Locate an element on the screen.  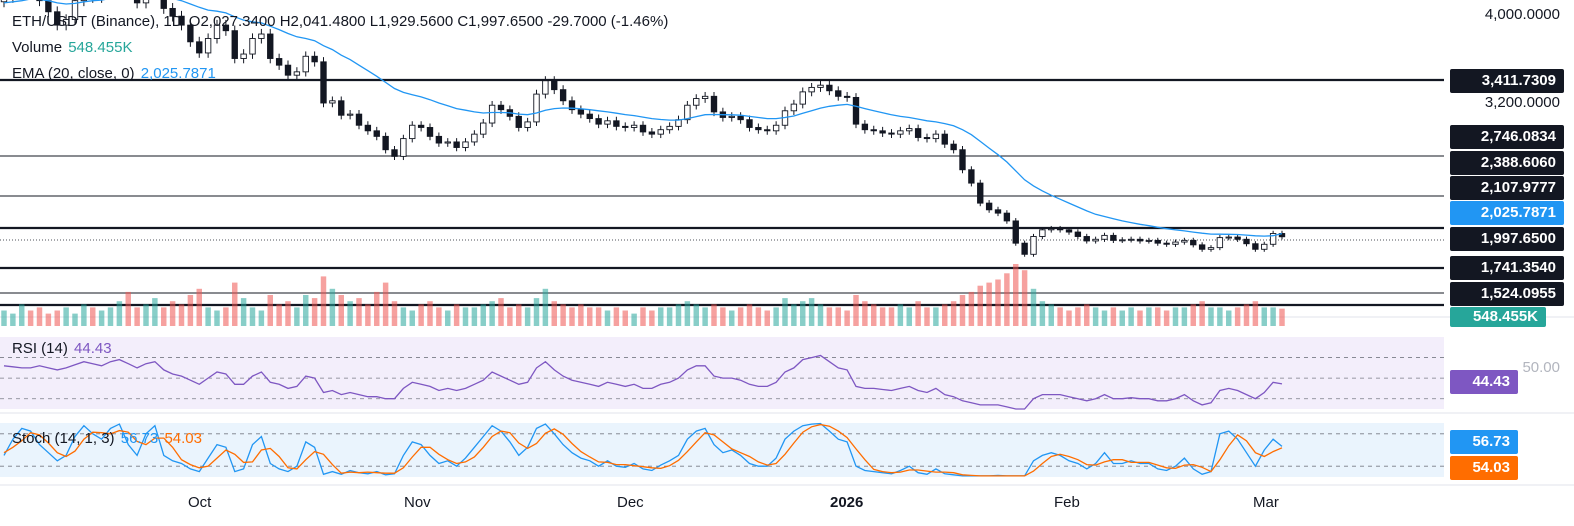
time-tick-oct: Oct is located at coordinates (200, 502).